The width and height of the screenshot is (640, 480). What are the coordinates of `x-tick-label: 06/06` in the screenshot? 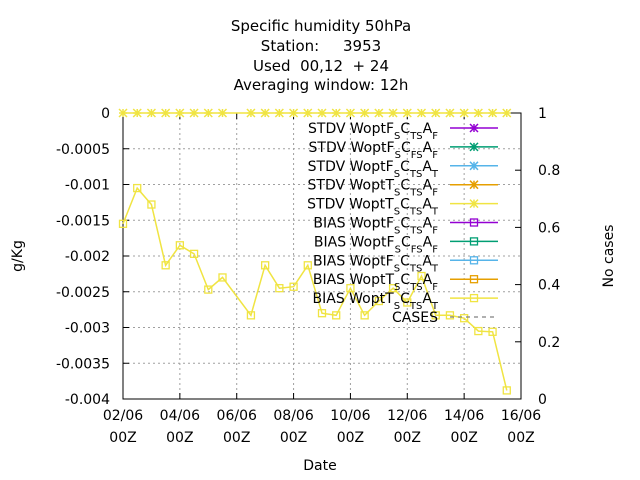 It's located at (237, 416).